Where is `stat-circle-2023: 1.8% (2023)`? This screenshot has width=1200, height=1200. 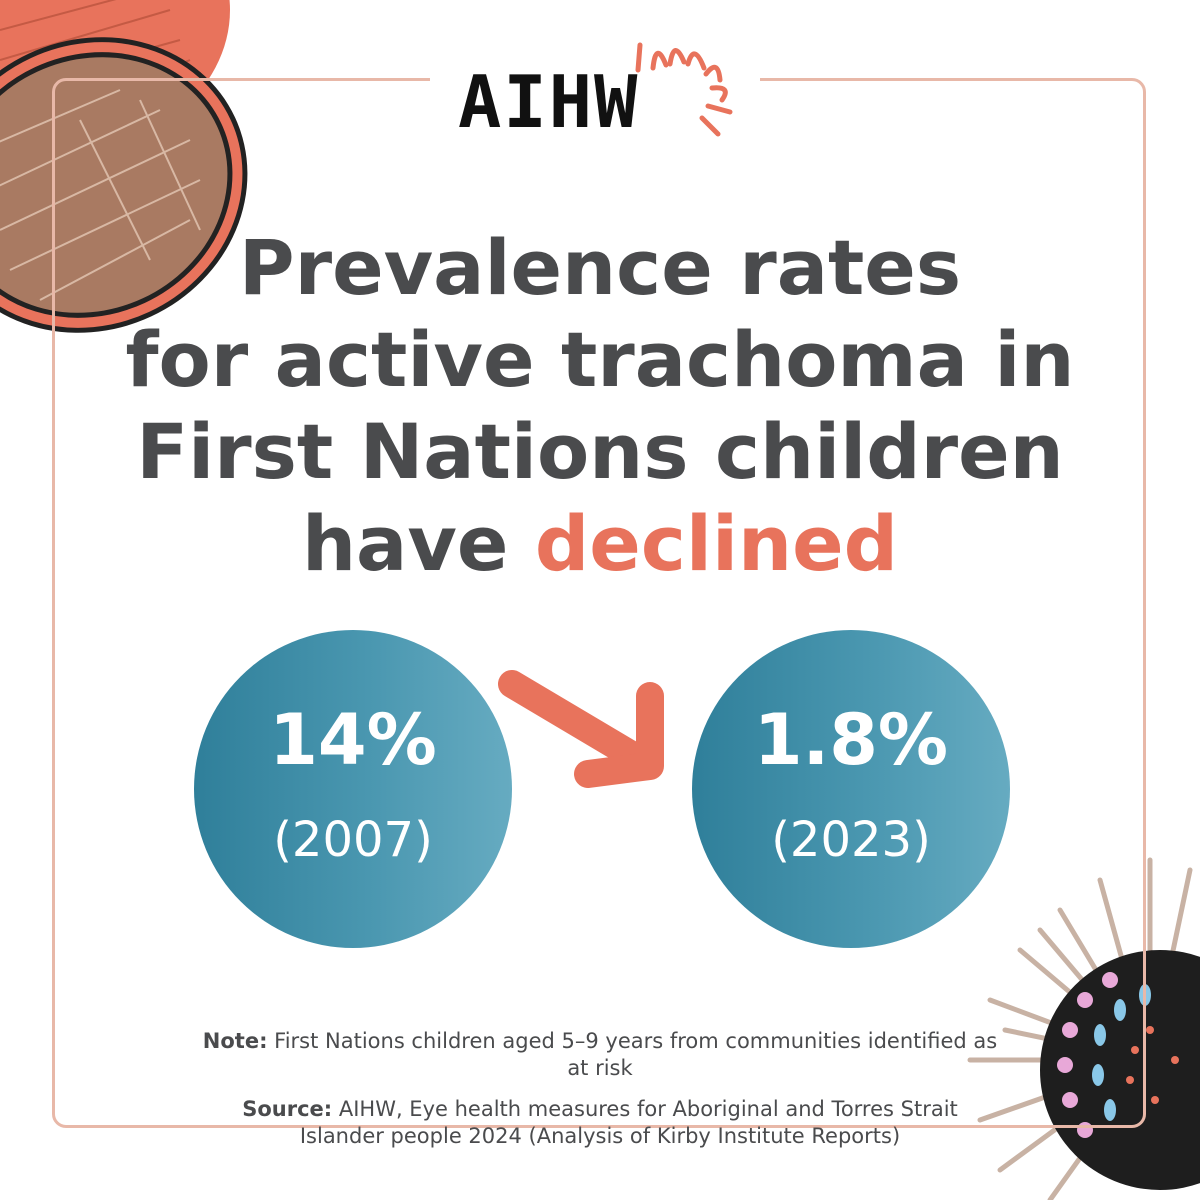
stat-circle-2023: 1.8% (2023) is located at coordinates (851, 789).